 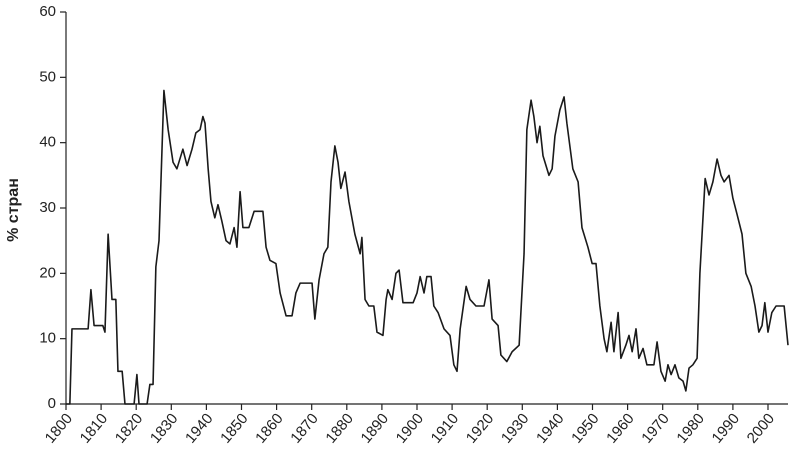 I want to click on x-tick-label: 1950, so click(x=585, y=428).